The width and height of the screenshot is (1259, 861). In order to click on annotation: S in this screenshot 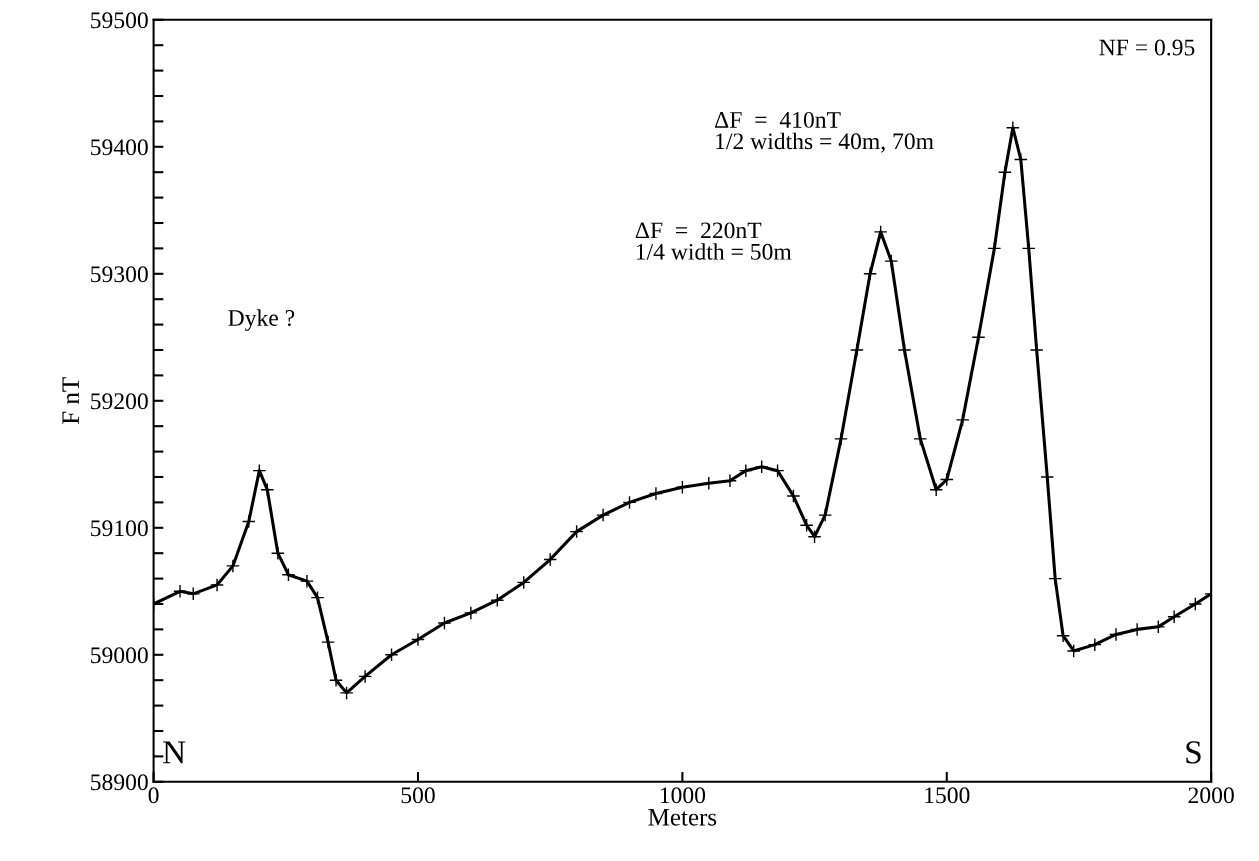, I will do `click(1193, 752)`.